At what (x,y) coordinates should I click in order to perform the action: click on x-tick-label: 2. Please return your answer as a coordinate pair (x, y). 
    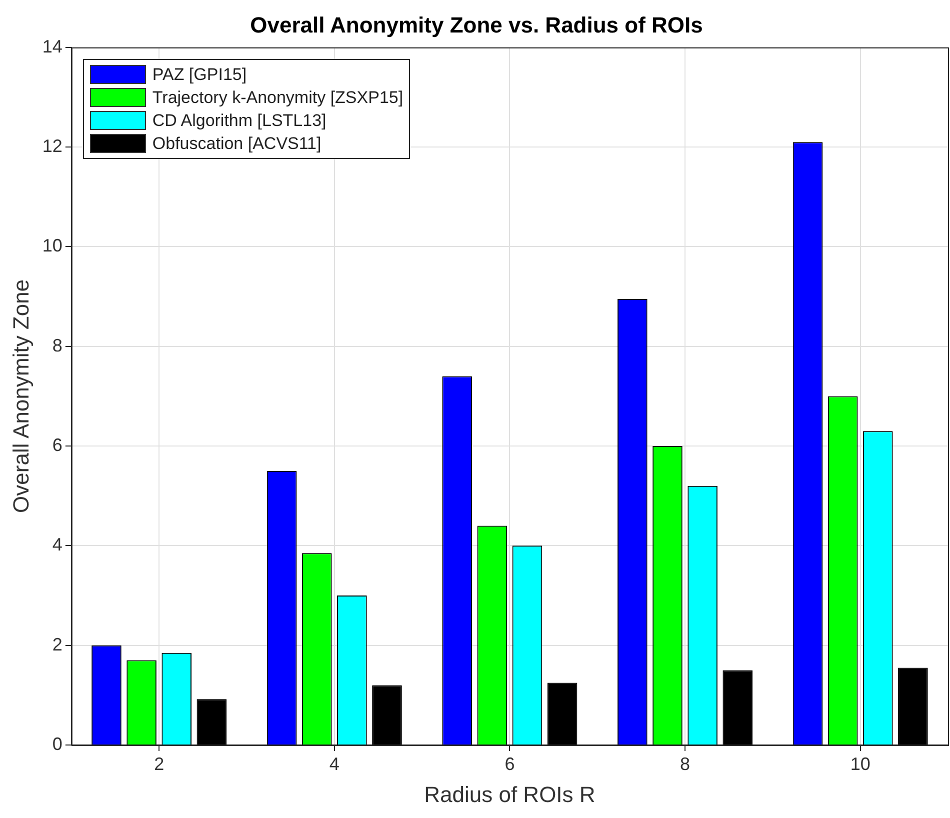
    Looking at the image, I should click on (159, 764).